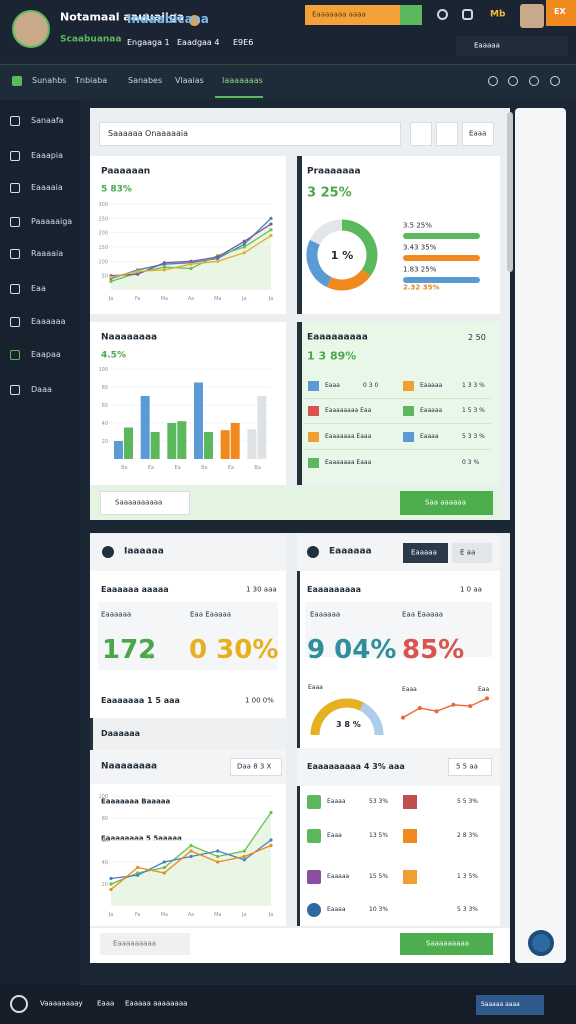 This screenshot has height=1024, width=576. I want to click on row-name: Eaaaaa, so click(431, 385).